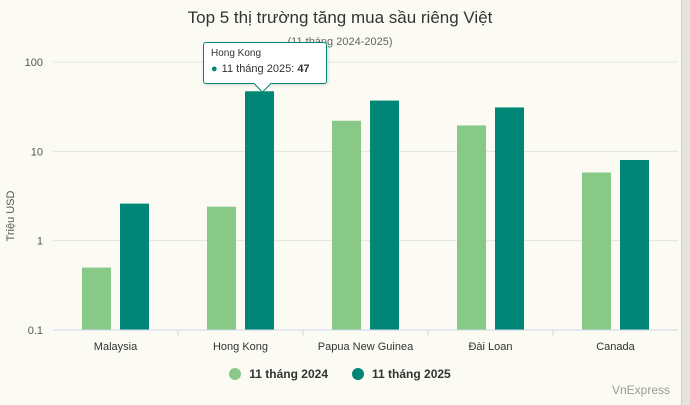 The width and height of the screenshot is (690, 405). Describe the element at coordinates (411, 374) in the screenshot. I see `legend-label-2025: 11 tháng 2025` at that location.